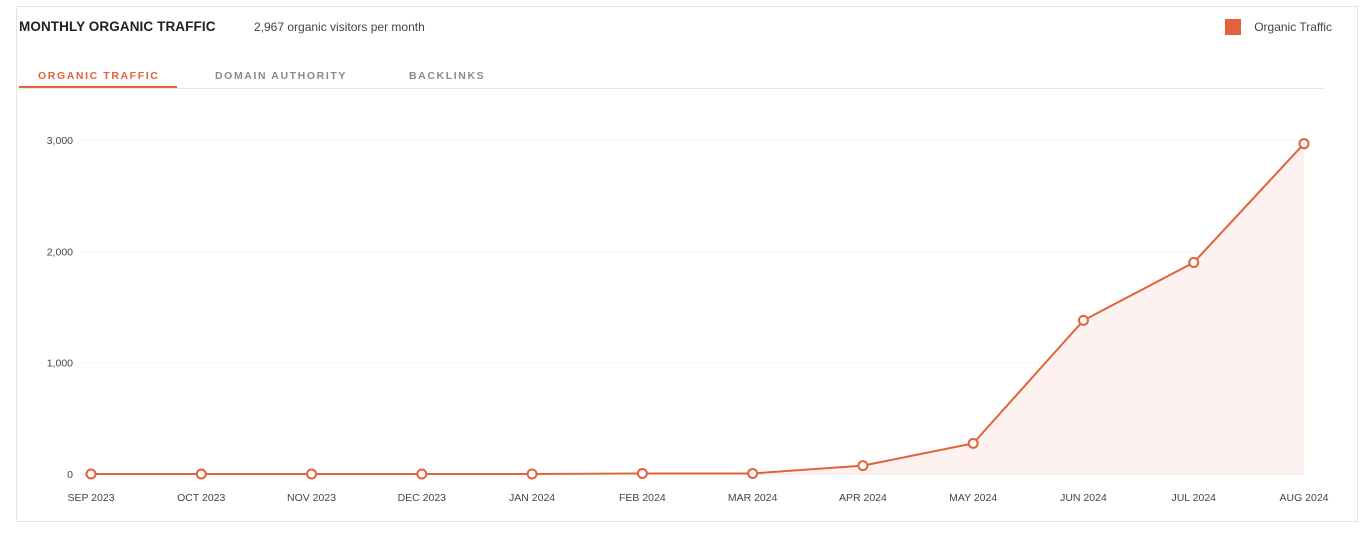  What do you see at coordinates (753, 498) in the screenshot?
I see `x-tick-label: MAR 2024` at bounding box center [753, 498].